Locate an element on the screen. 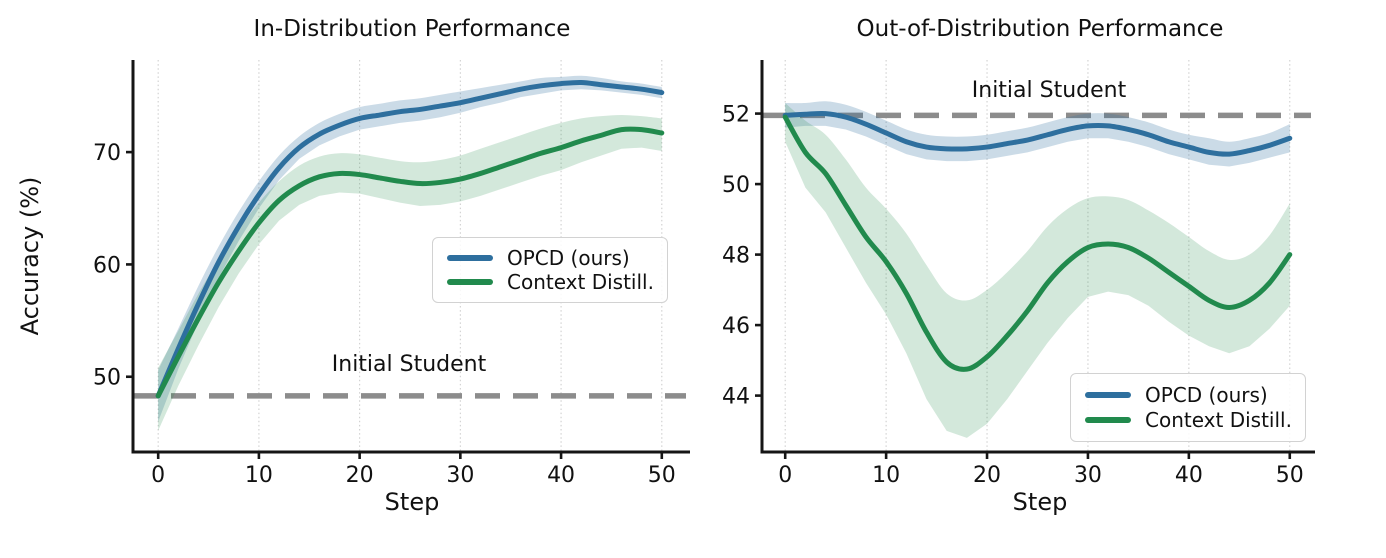  chart-title-in-distribution: In-Distribution Performance is located at coordinates (412, 29).